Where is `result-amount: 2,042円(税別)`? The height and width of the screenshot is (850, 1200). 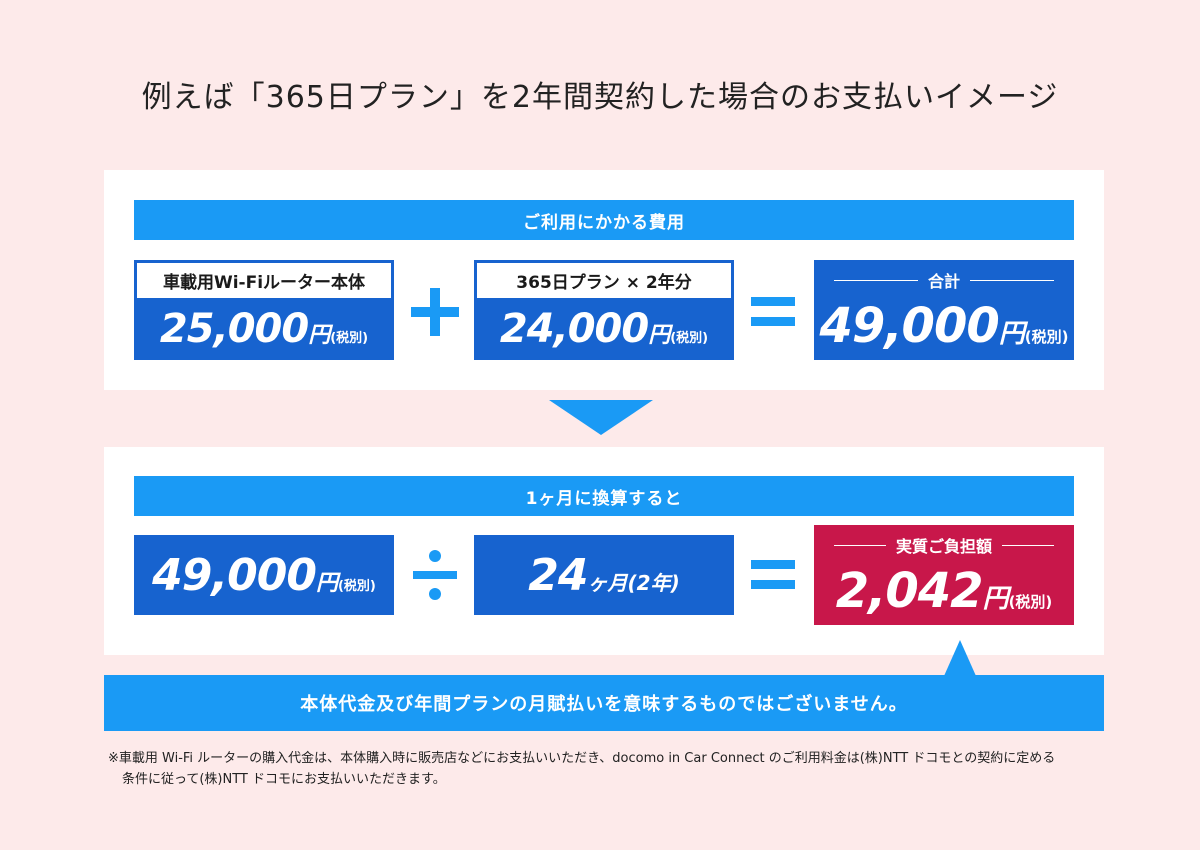
result-amount: 2,042円(税別) is located at coordinates (944, 591).